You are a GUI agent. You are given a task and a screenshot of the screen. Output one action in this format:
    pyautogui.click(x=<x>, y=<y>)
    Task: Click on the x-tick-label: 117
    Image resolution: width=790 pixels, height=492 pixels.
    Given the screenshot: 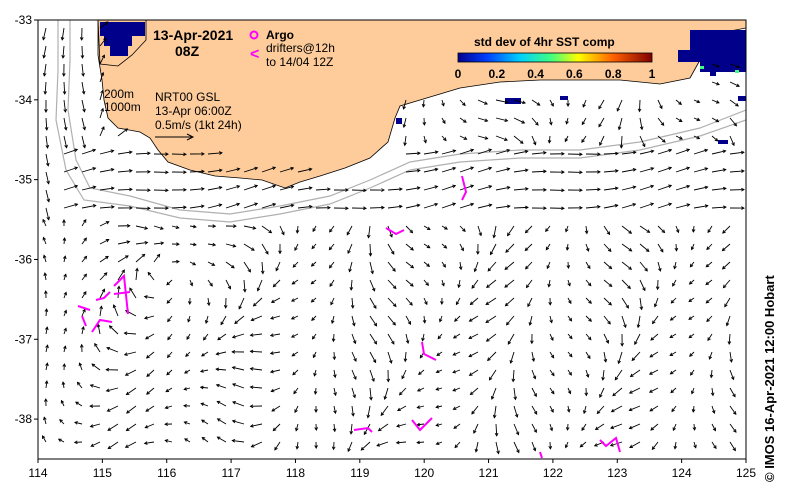 What is the action you would take?
    pyautogui.click(x=231, y=473)
    